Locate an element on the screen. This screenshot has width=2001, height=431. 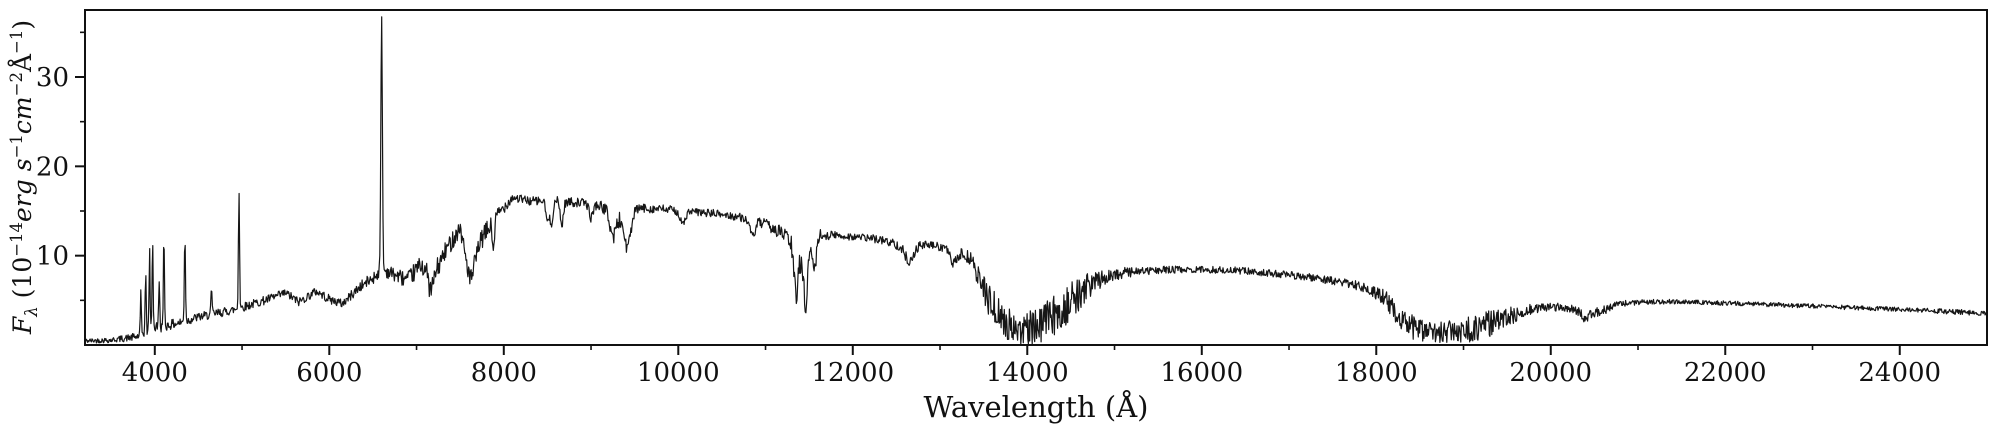
x-tick-label: 14000 is located at coordinates (1027, 373).